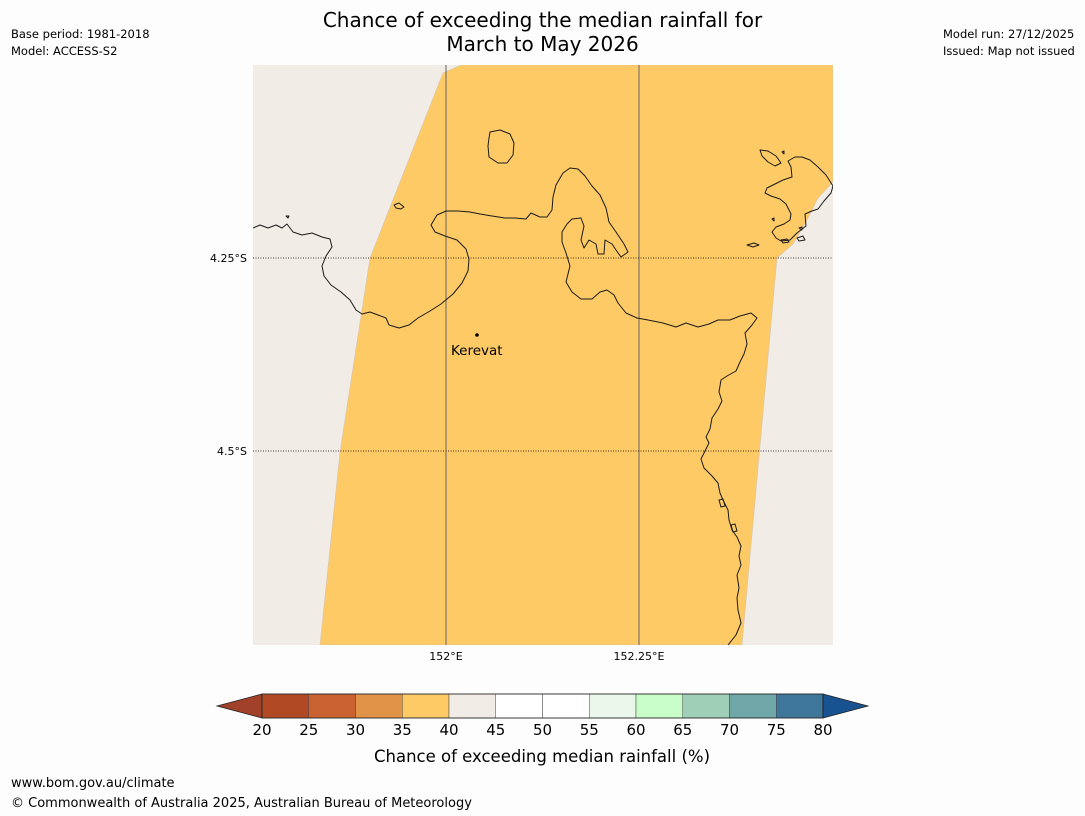 The image size is (1085, 816). I want to click on legend-tick-label: 25, so click(308, 730).